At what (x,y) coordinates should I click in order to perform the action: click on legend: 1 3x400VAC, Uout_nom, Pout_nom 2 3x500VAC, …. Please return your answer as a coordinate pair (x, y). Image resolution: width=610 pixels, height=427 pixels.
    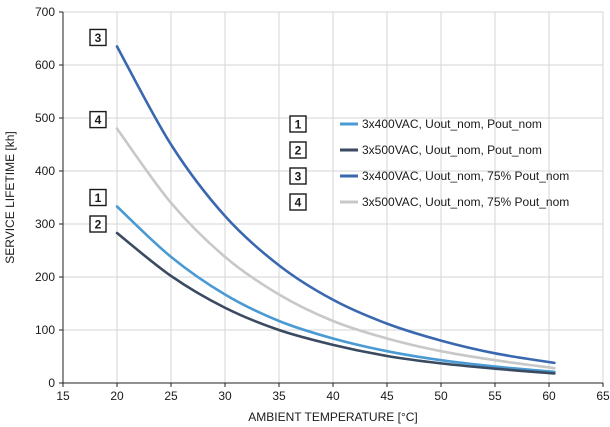
    Looking at the image, I should click on (429, 163).